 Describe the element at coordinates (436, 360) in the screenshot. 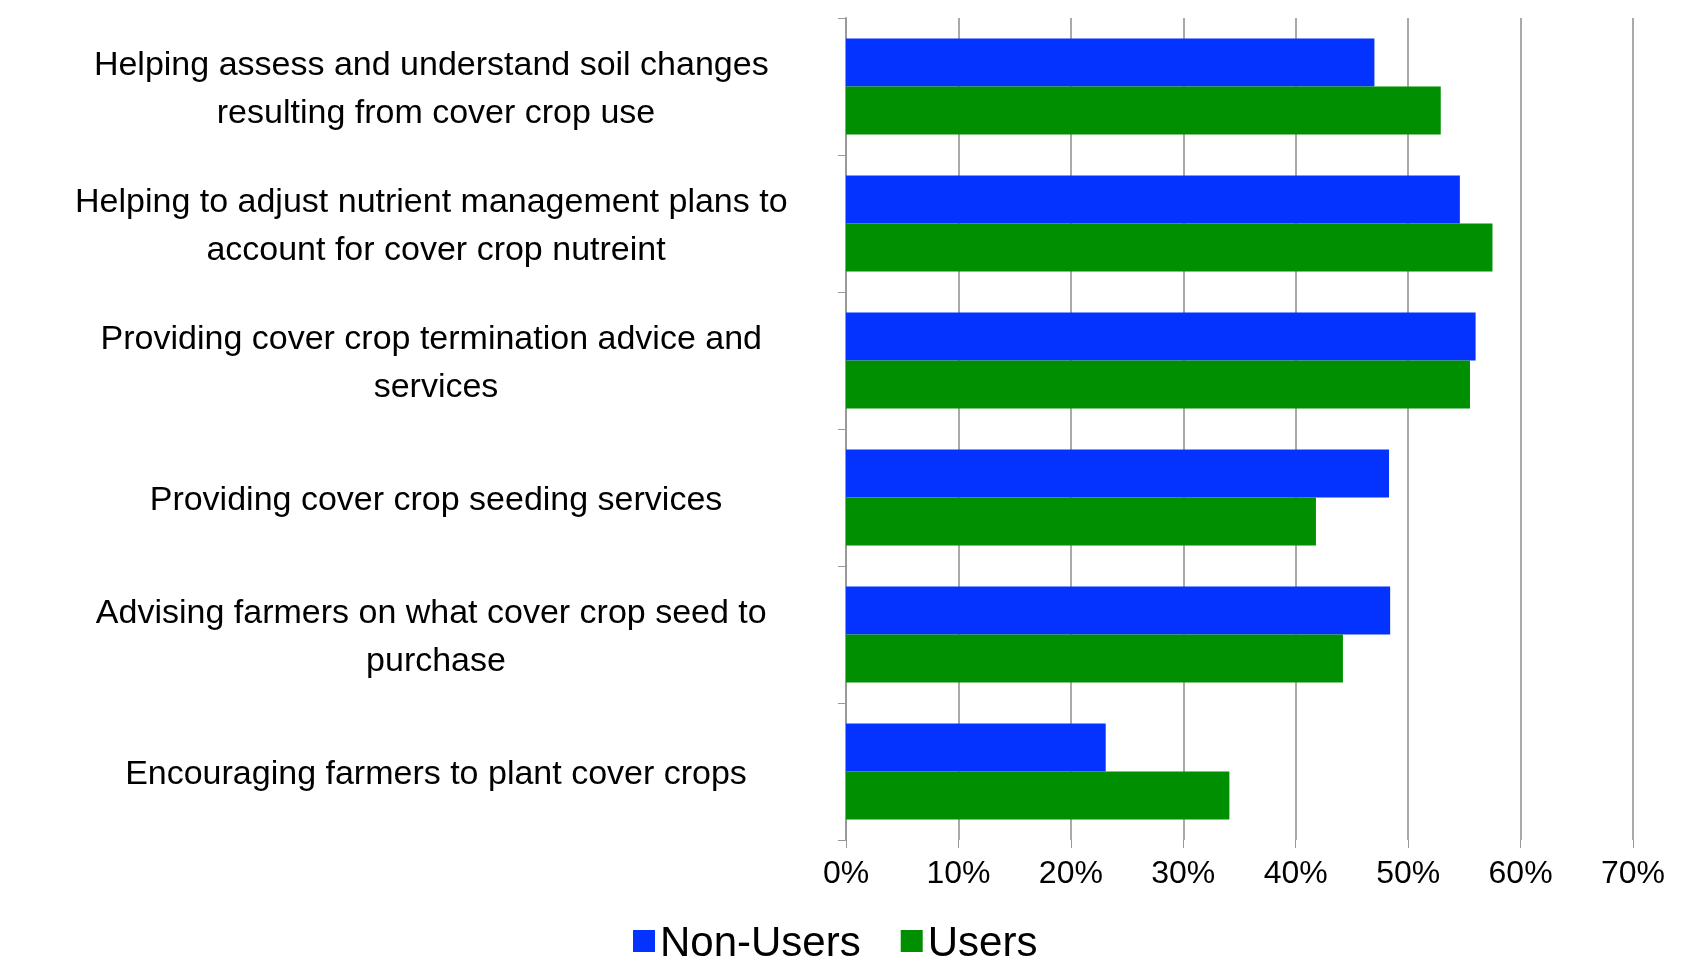

I see `y-tick-label: Providing cover crop termination advice and services` at that location.